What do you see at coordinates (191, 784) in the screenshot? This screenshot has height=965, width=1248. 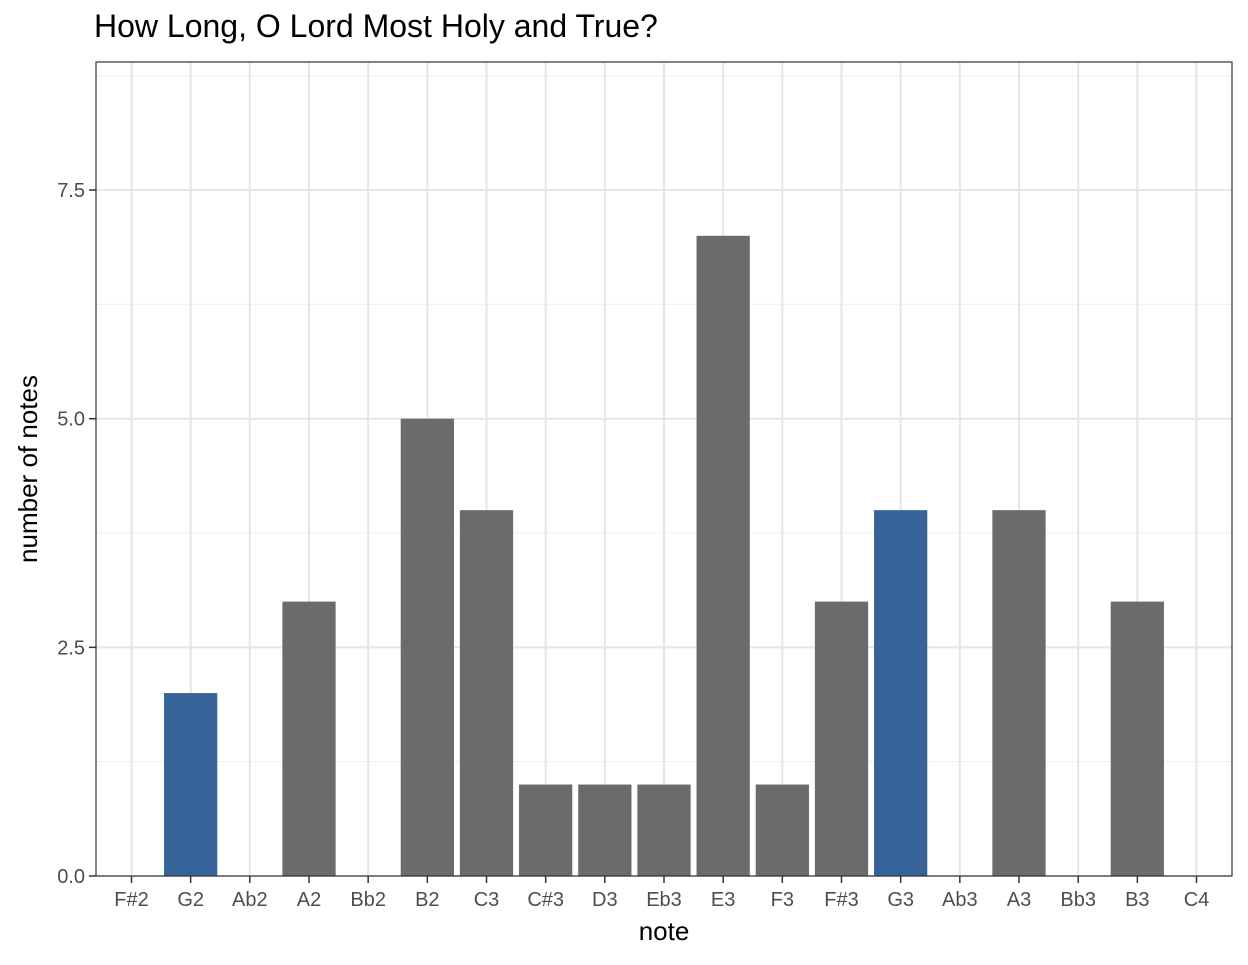 I see `bar-g2` at bounding box center [191, 784].